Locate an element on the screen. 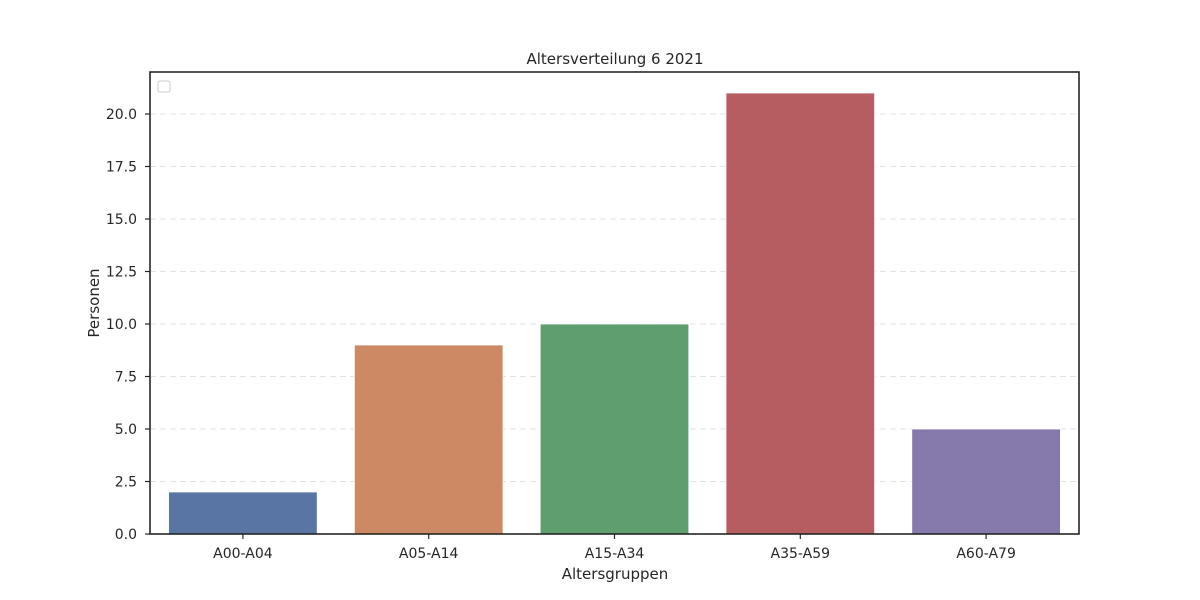 The width and height of the screenshot is (1200, 600). bar-a60-a79 is located at coordinates (986, 481).